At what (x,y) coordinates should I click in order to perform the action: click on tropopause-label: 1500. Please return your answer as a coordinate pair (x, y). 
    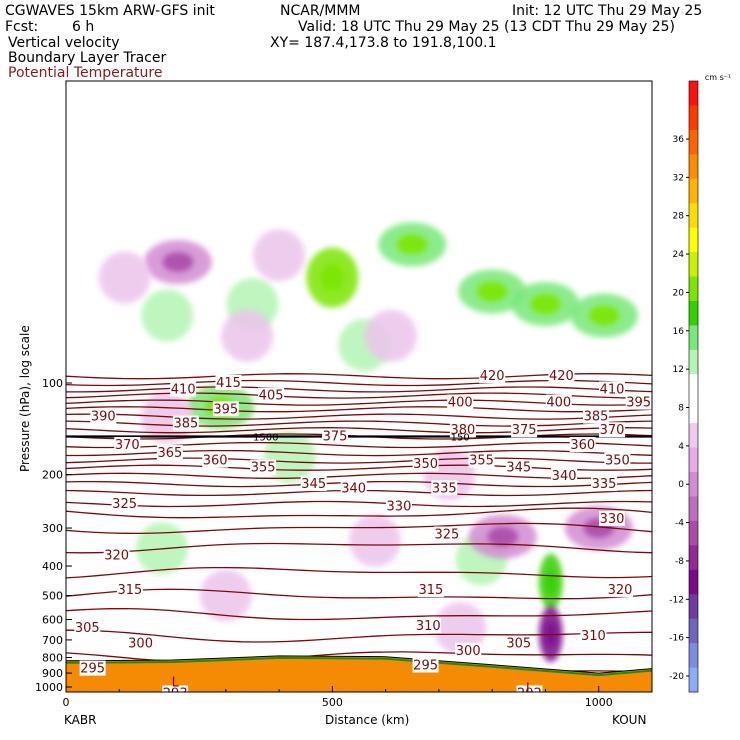
    Looking at the image, I should click on (265, 438).